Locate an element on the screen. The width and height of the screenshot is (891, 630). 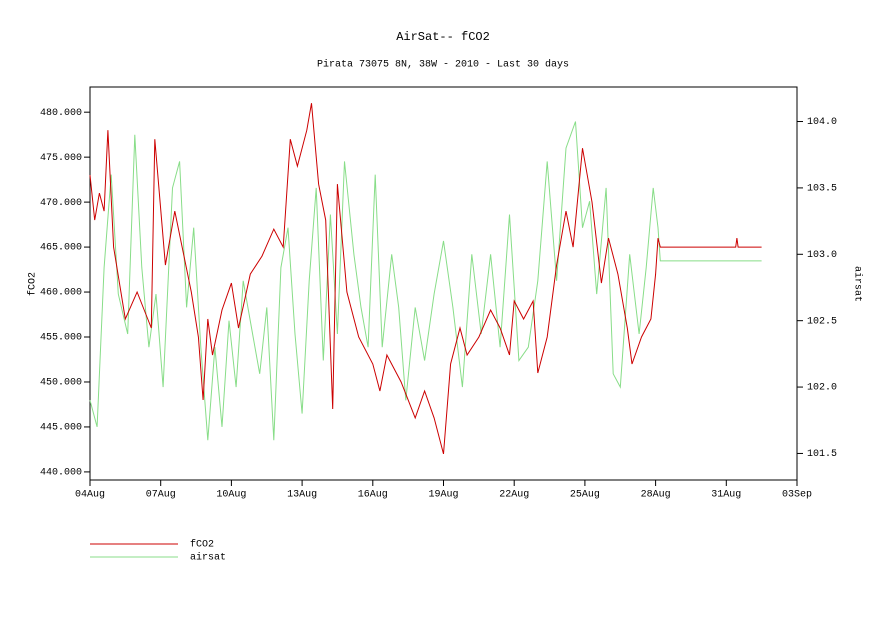
x-tick-label: 13Aug is located at coordinates (302, 495).